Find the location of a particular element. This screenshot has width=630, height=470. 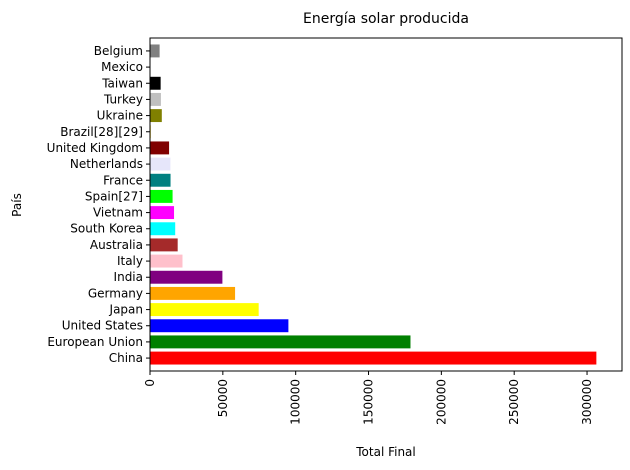

bar-south-korea is located at coordinates (163, 229).